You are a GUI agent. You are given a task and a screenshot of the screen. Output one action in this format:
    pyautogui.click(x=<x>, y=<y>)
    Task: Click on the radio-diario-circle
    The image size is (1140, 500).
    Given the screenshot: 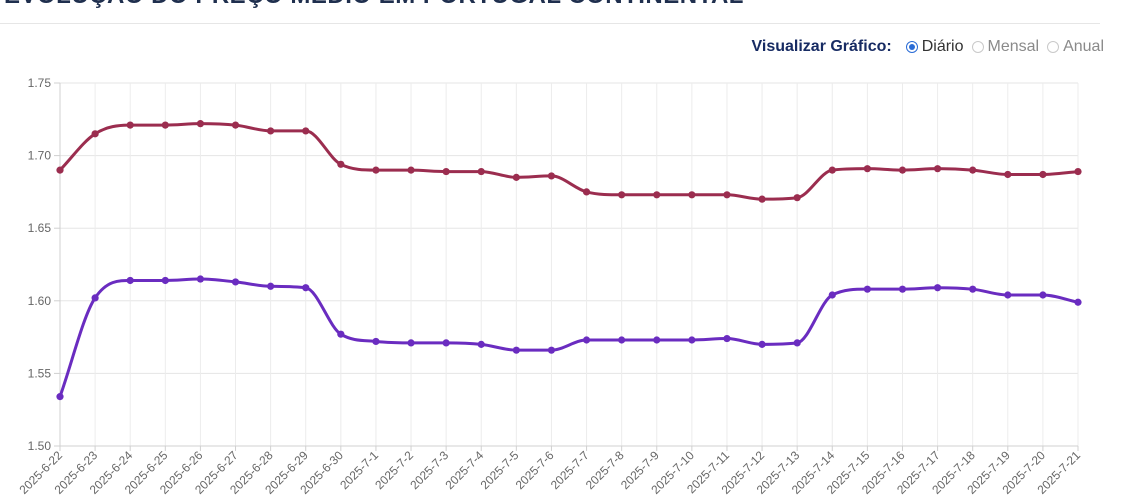 What is the action you would take?
    pyautogui.click(x=911, y=47)
    